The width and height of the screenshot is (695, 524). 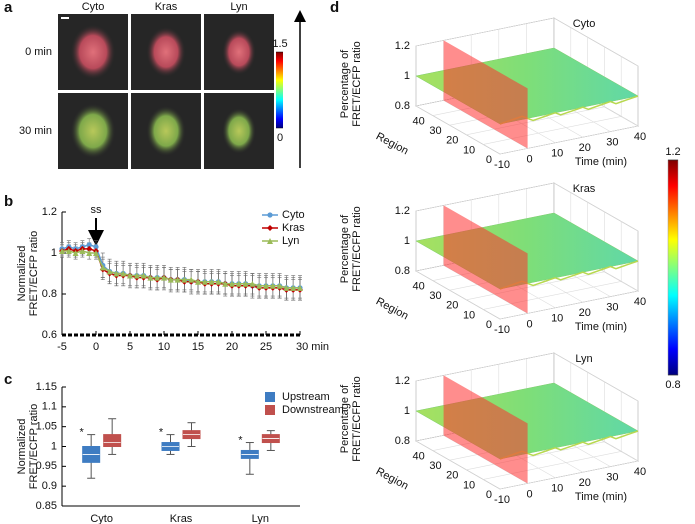 What do you see at coordinates (672, 152) in the screenshot?
I see `colorbar-tick-label: 1.2` at bounding box center [672, 152].